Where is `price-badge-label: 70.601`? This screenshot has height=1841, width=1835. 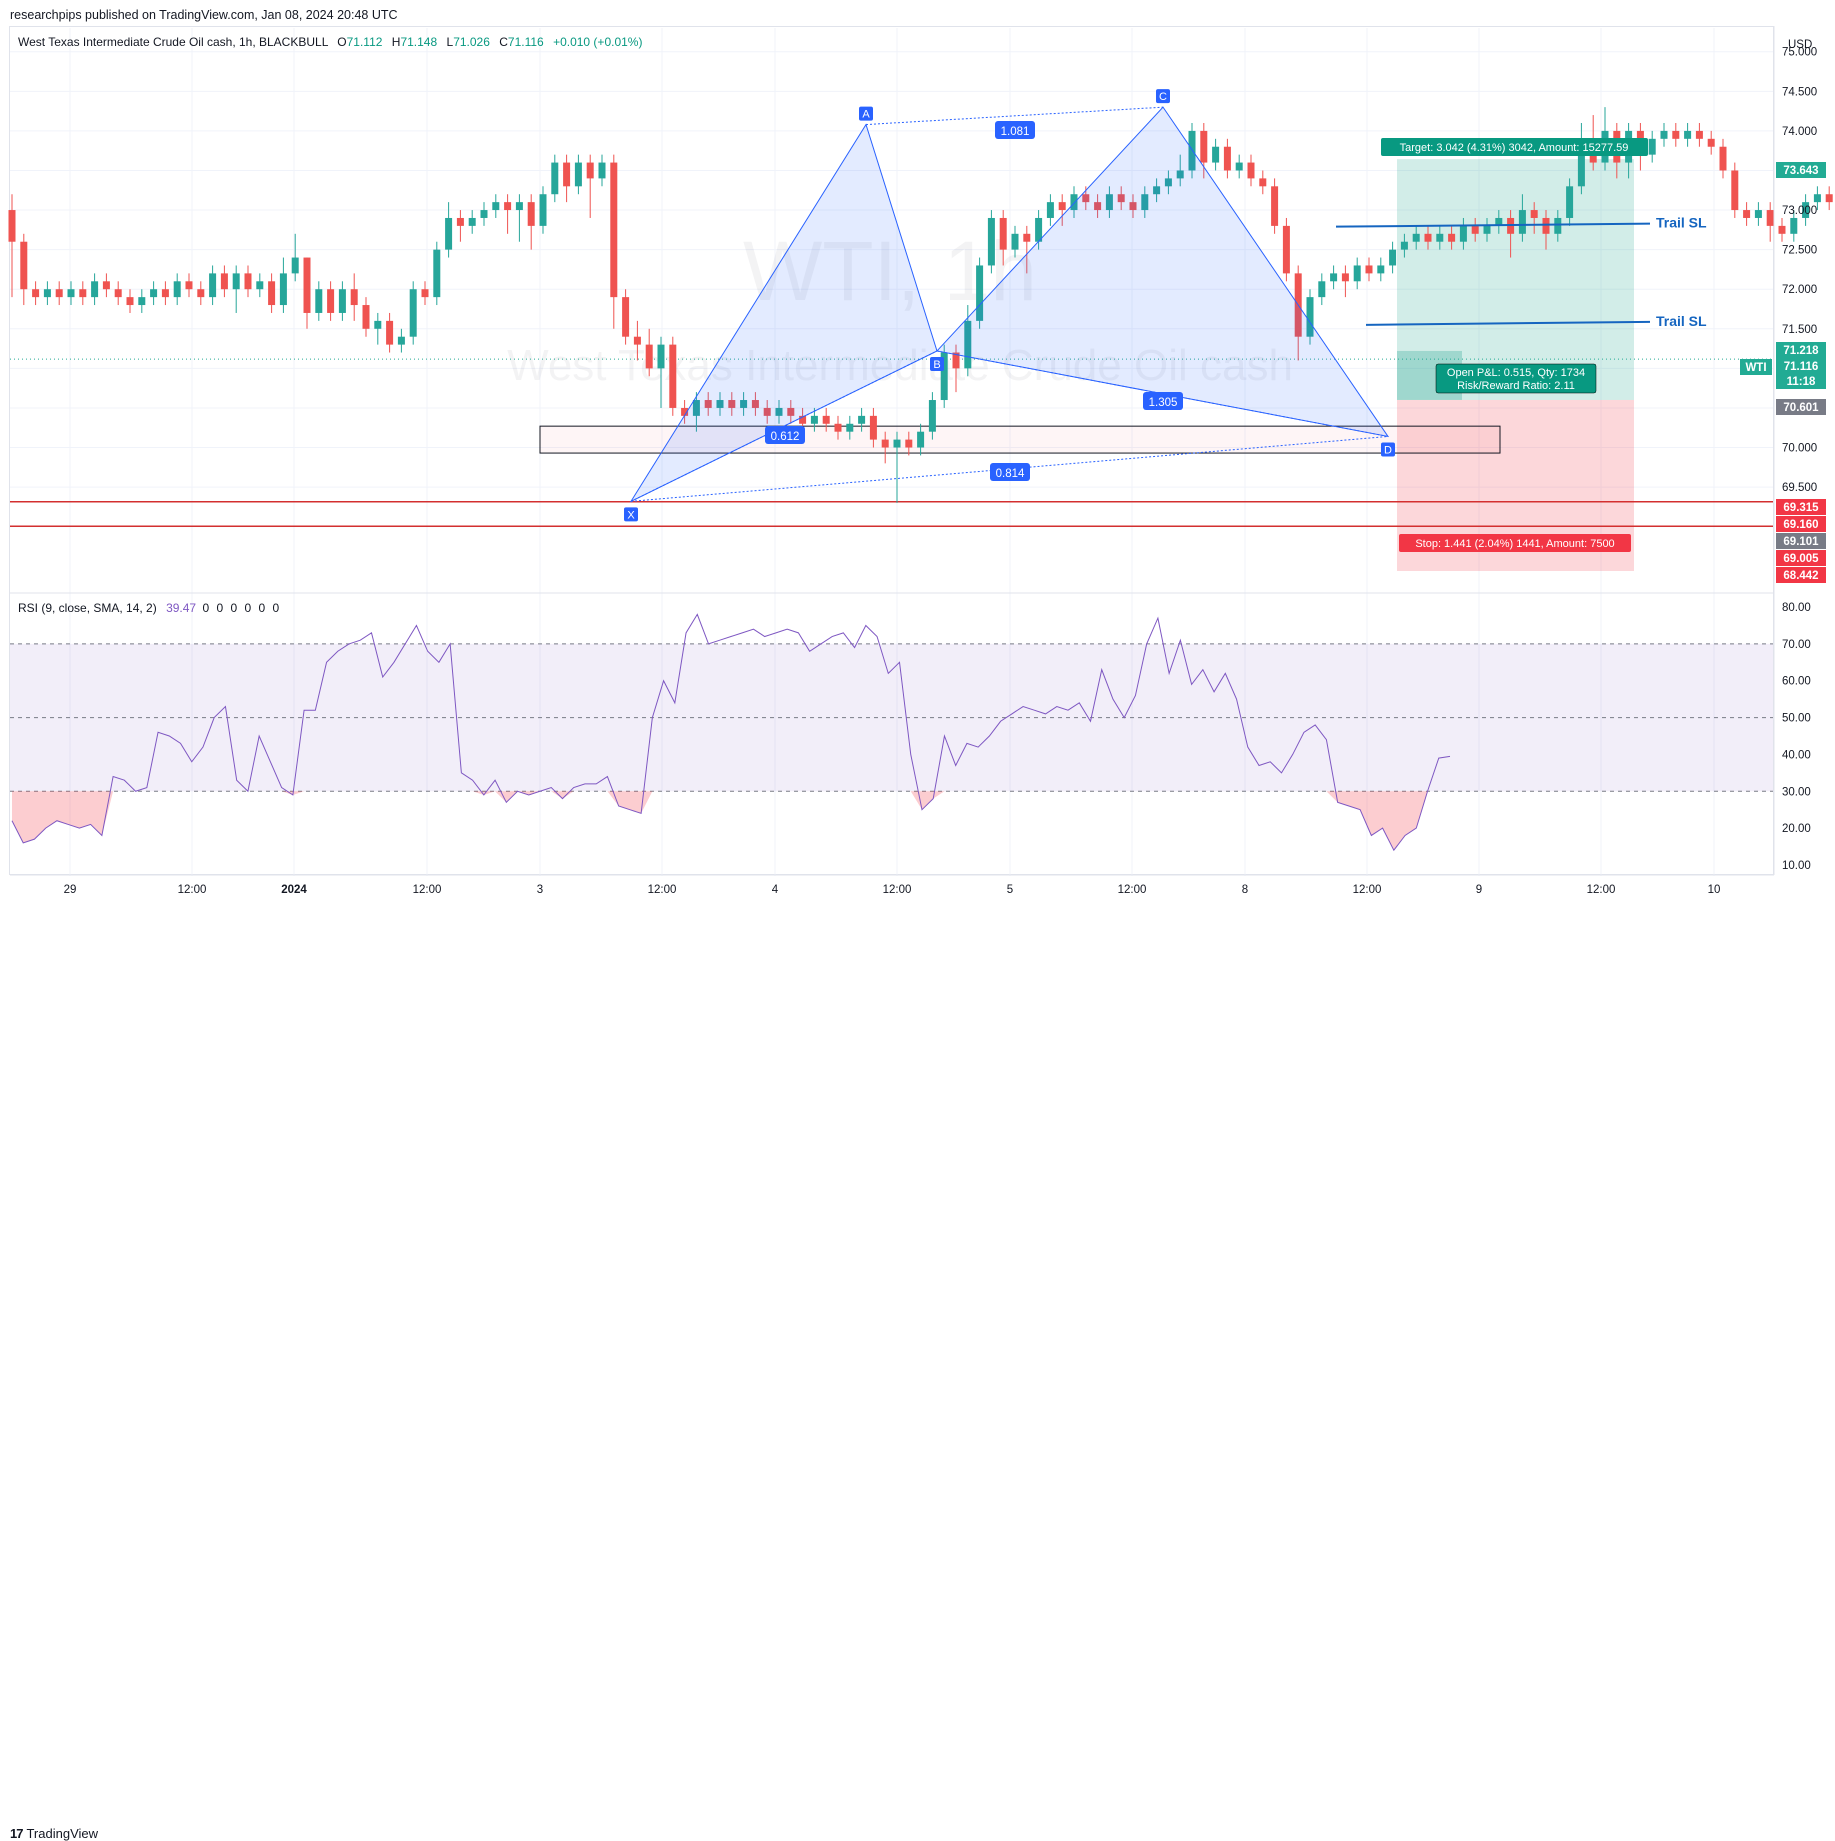
price-badge-label: 70.601 is located at coordinates (1801, 408).